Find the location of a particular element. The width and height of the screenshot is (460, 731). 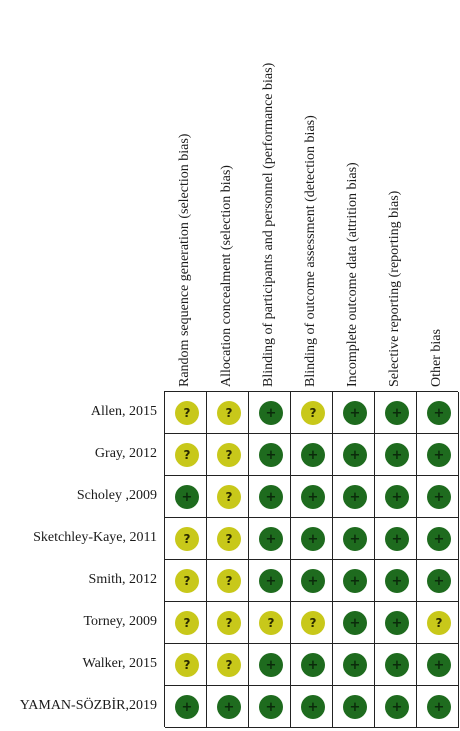

column-label: Other bias is located at coordinates (436, 358).